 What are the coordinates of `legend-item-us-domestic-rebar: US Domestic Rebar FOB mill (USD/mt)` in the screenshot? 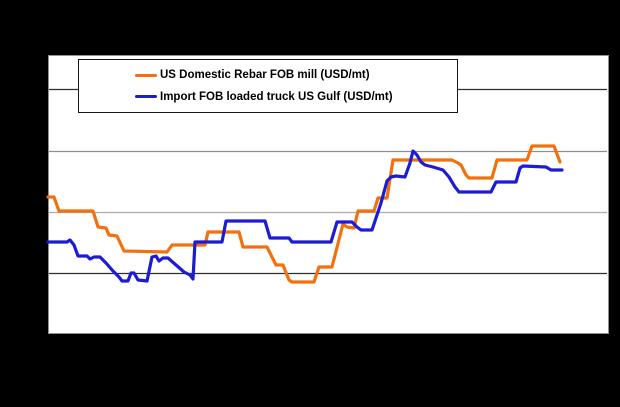 It's located at (296, 75).